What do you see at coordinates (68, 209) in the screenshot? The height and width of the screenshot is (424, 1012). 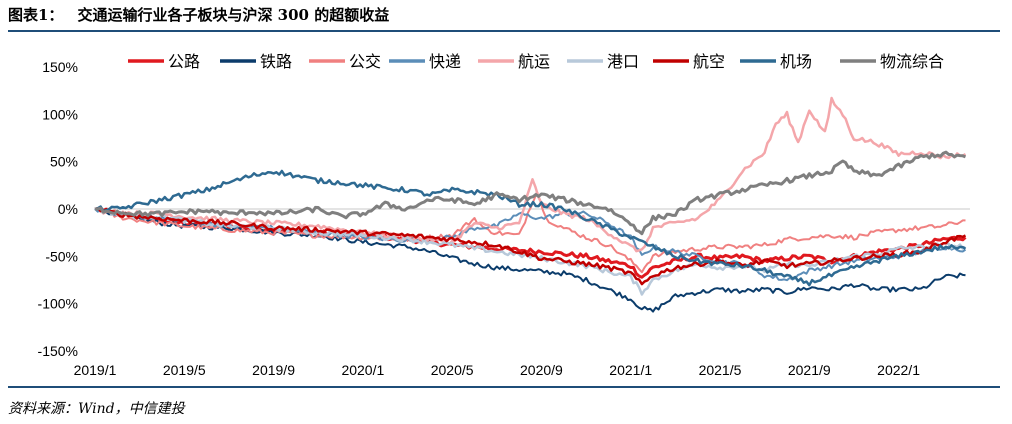 I see `y-tick-label: 0%` at bounding box center [68, 209].